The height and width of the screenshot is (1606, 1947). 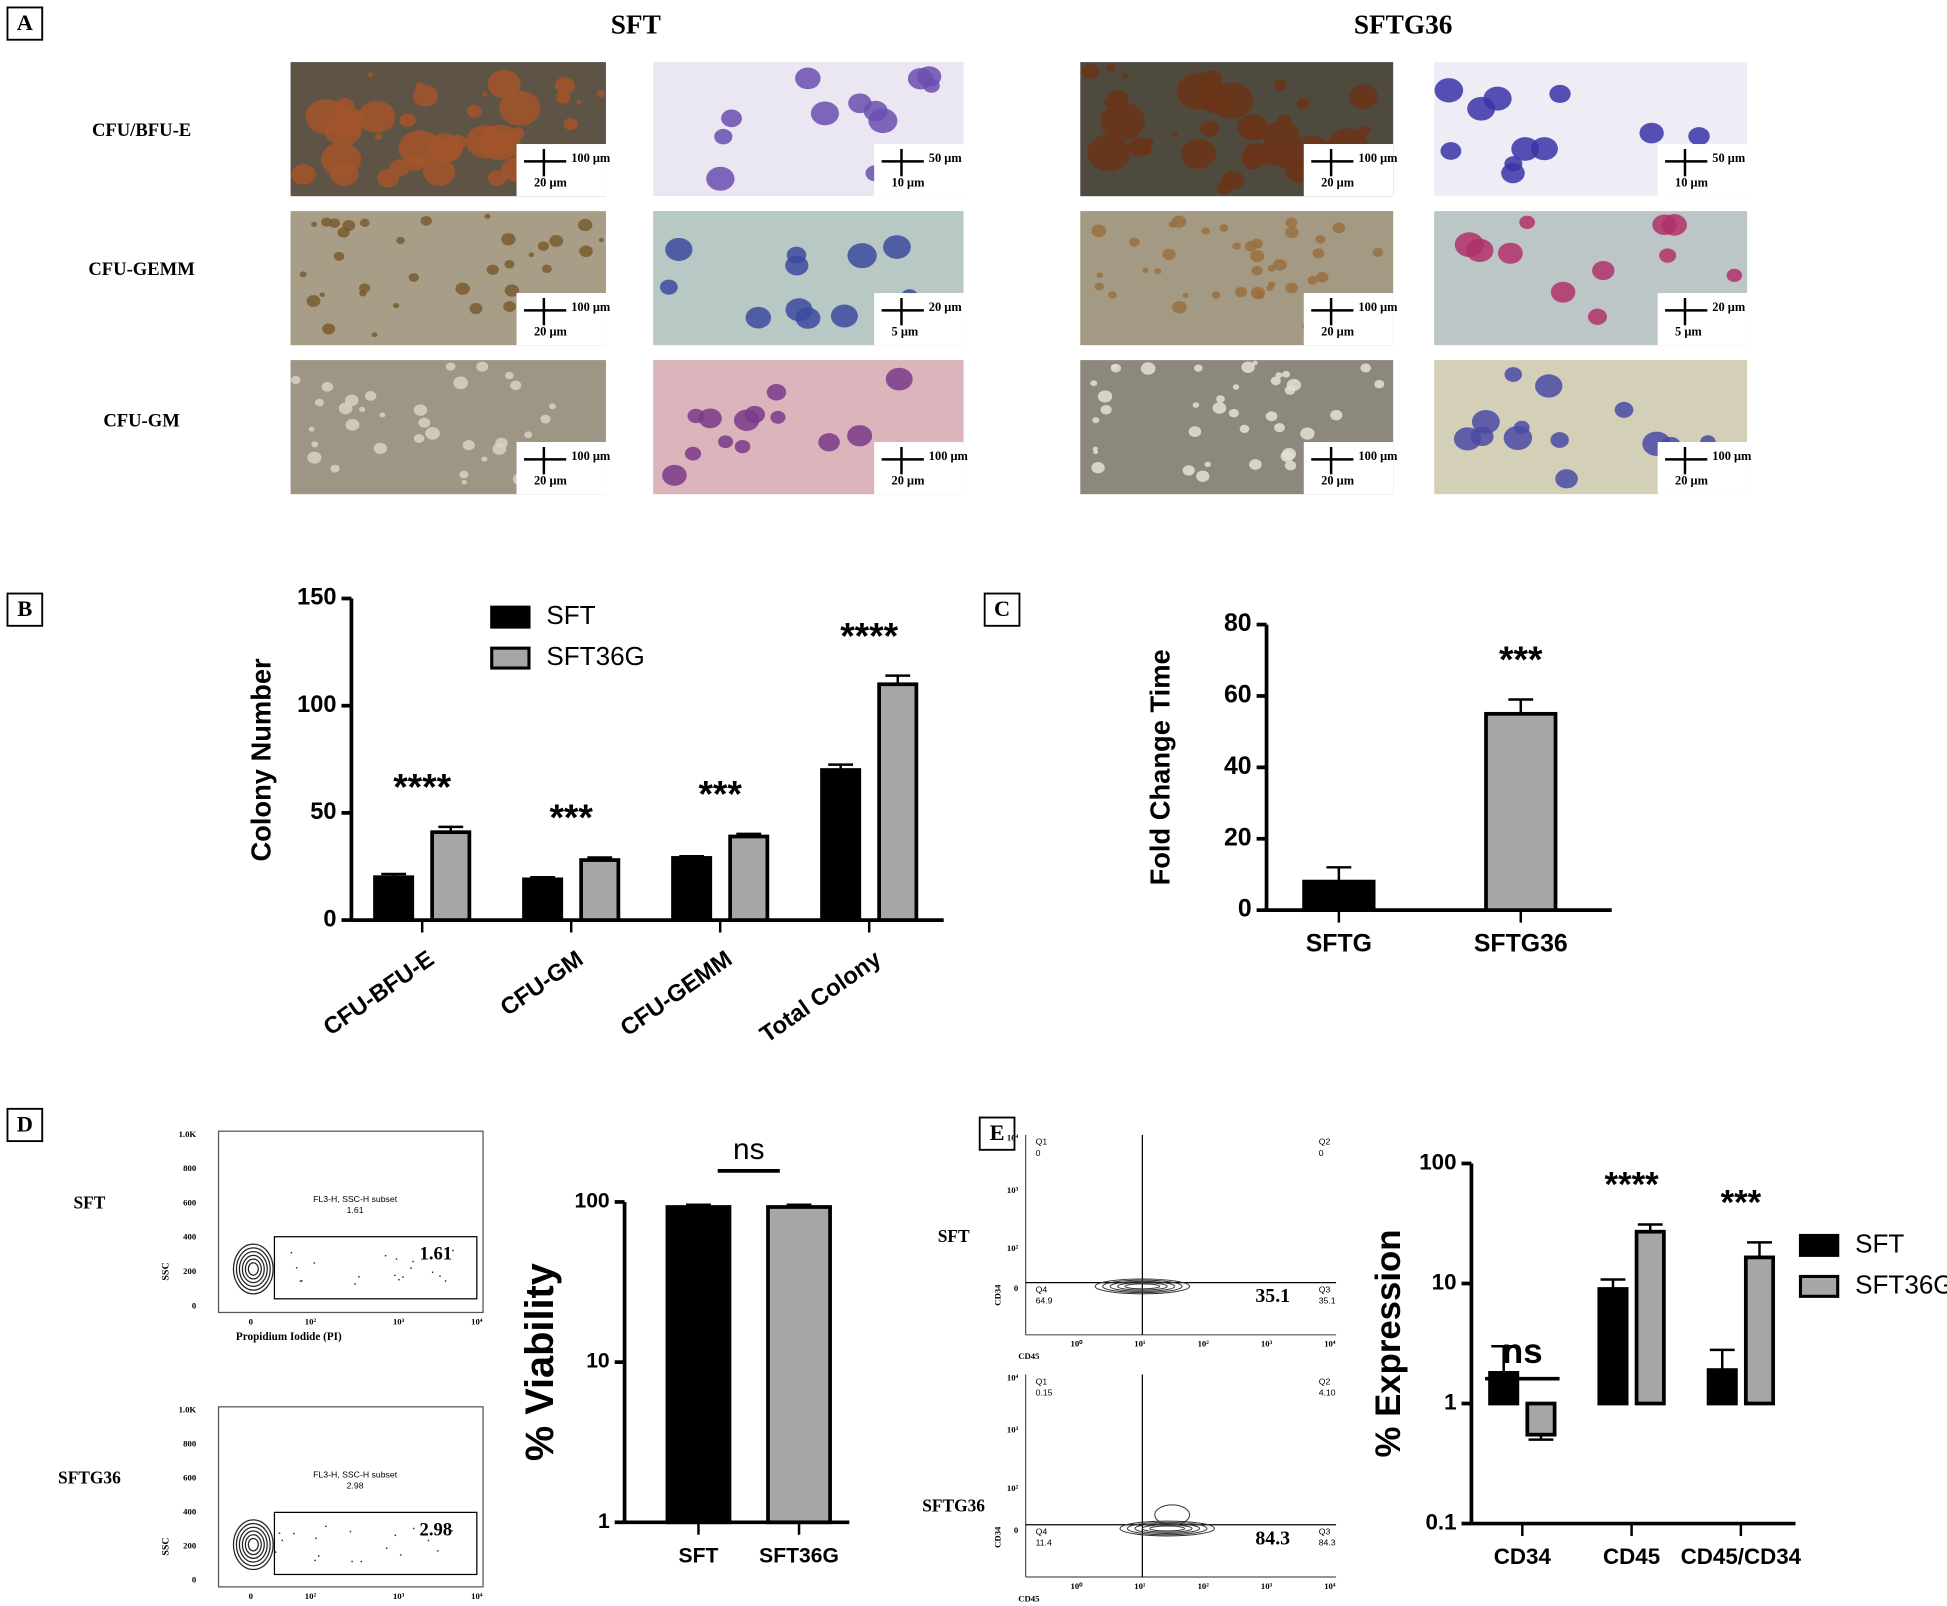 What do you see at coordinates (350, 1222) in the screenshot?
I see `flow-frame` at bounding box center [350, 1222].